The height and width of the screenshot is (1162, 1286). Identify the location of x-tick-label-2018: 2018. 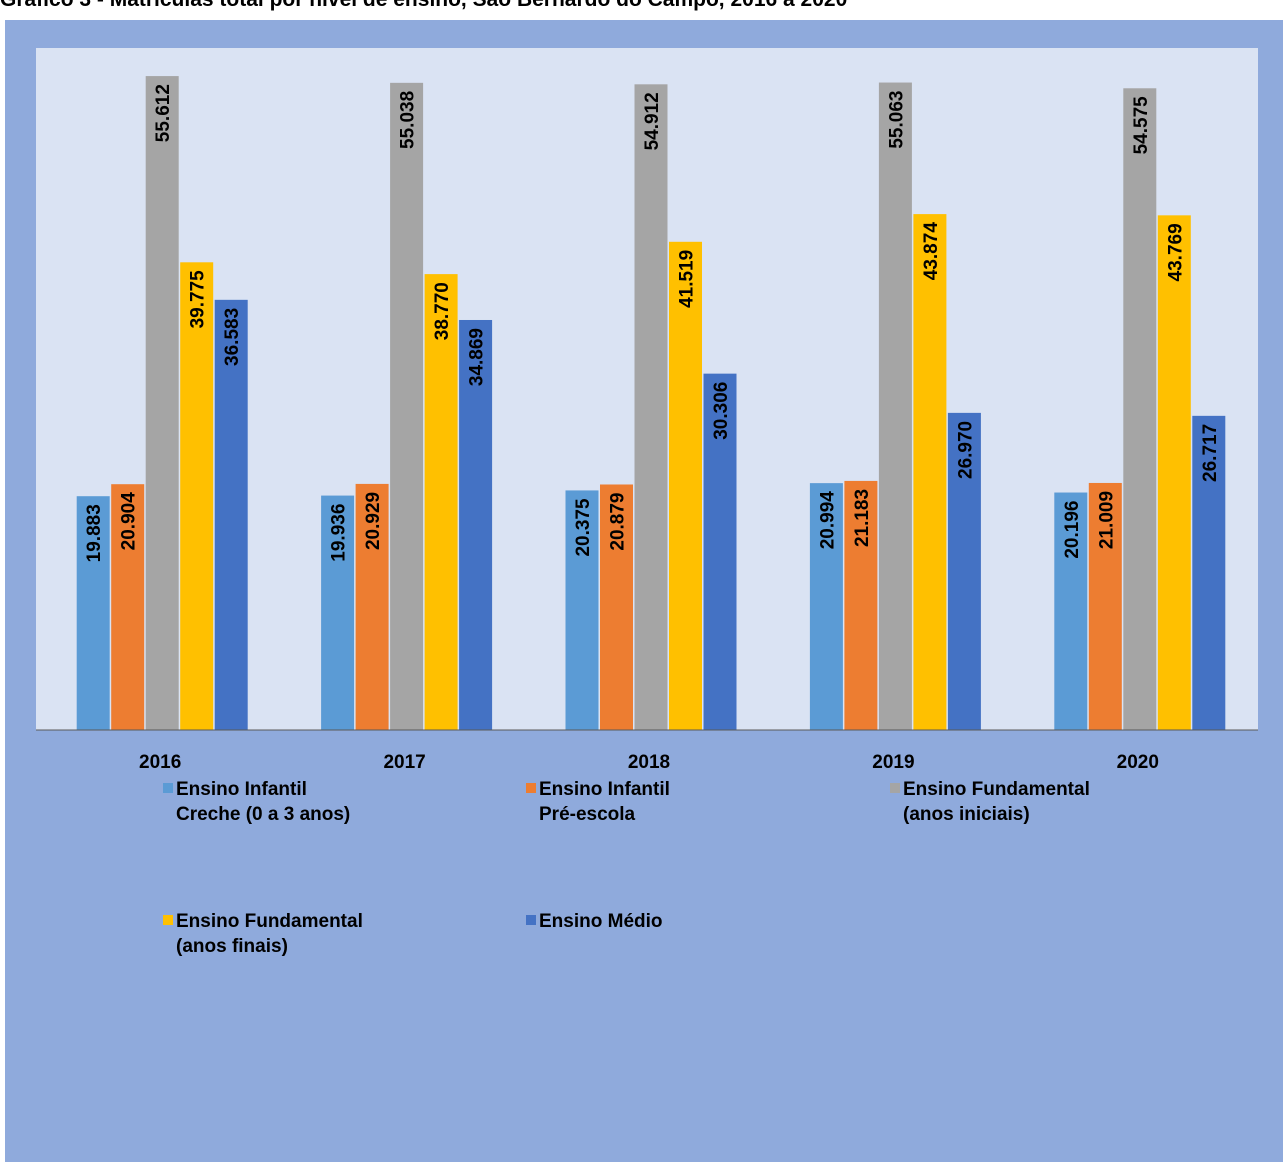
(649, 762).